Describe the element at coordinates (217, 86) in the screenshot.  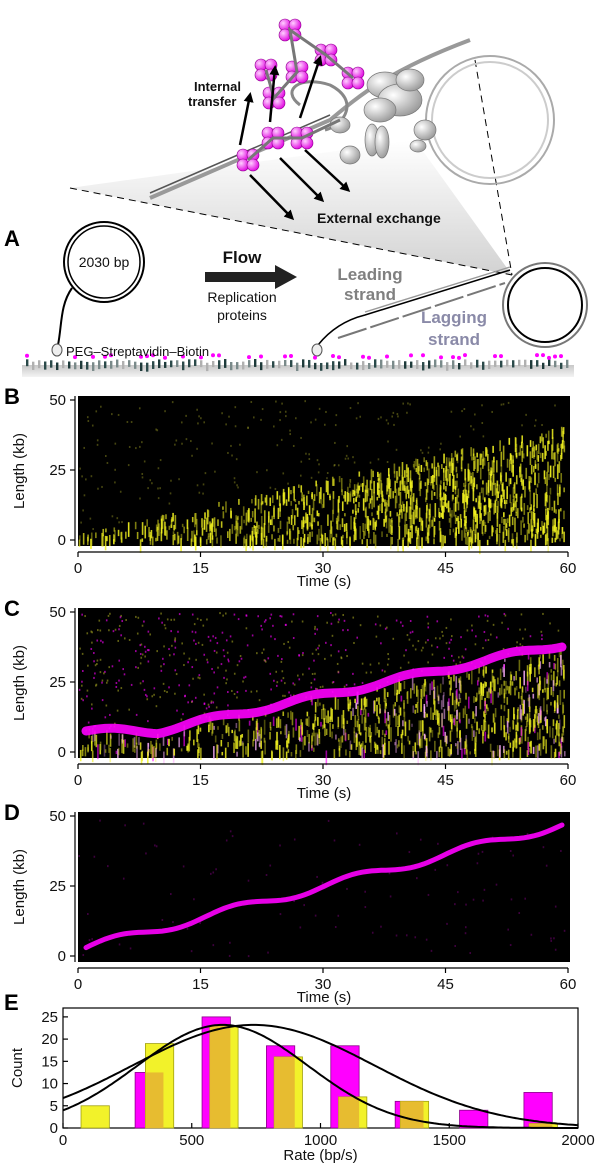
I see `internal-label-1: Internal` at that location.